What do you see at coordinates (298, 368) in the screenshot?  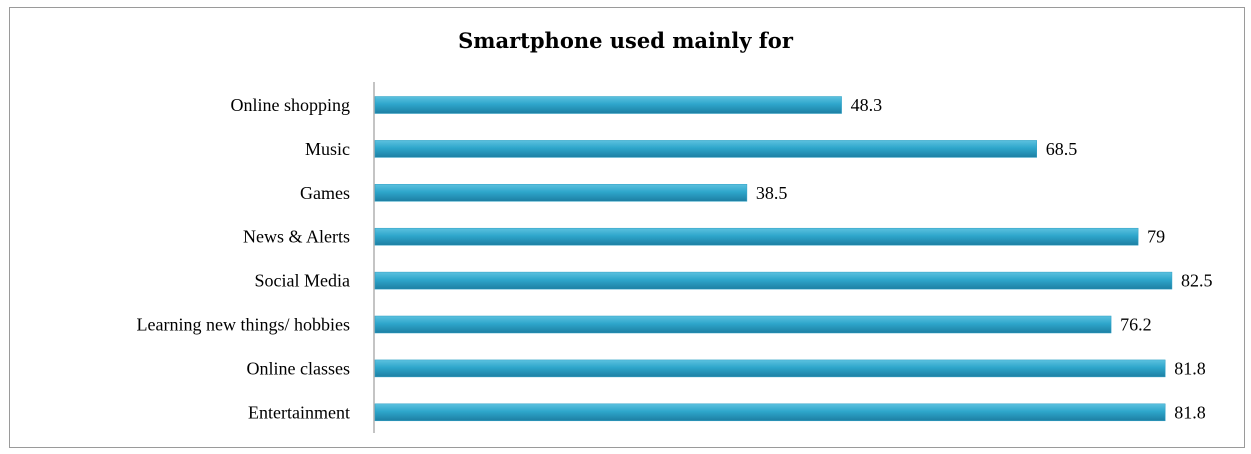 I see `category-label: Online classes` at bounding box center [298, 368].